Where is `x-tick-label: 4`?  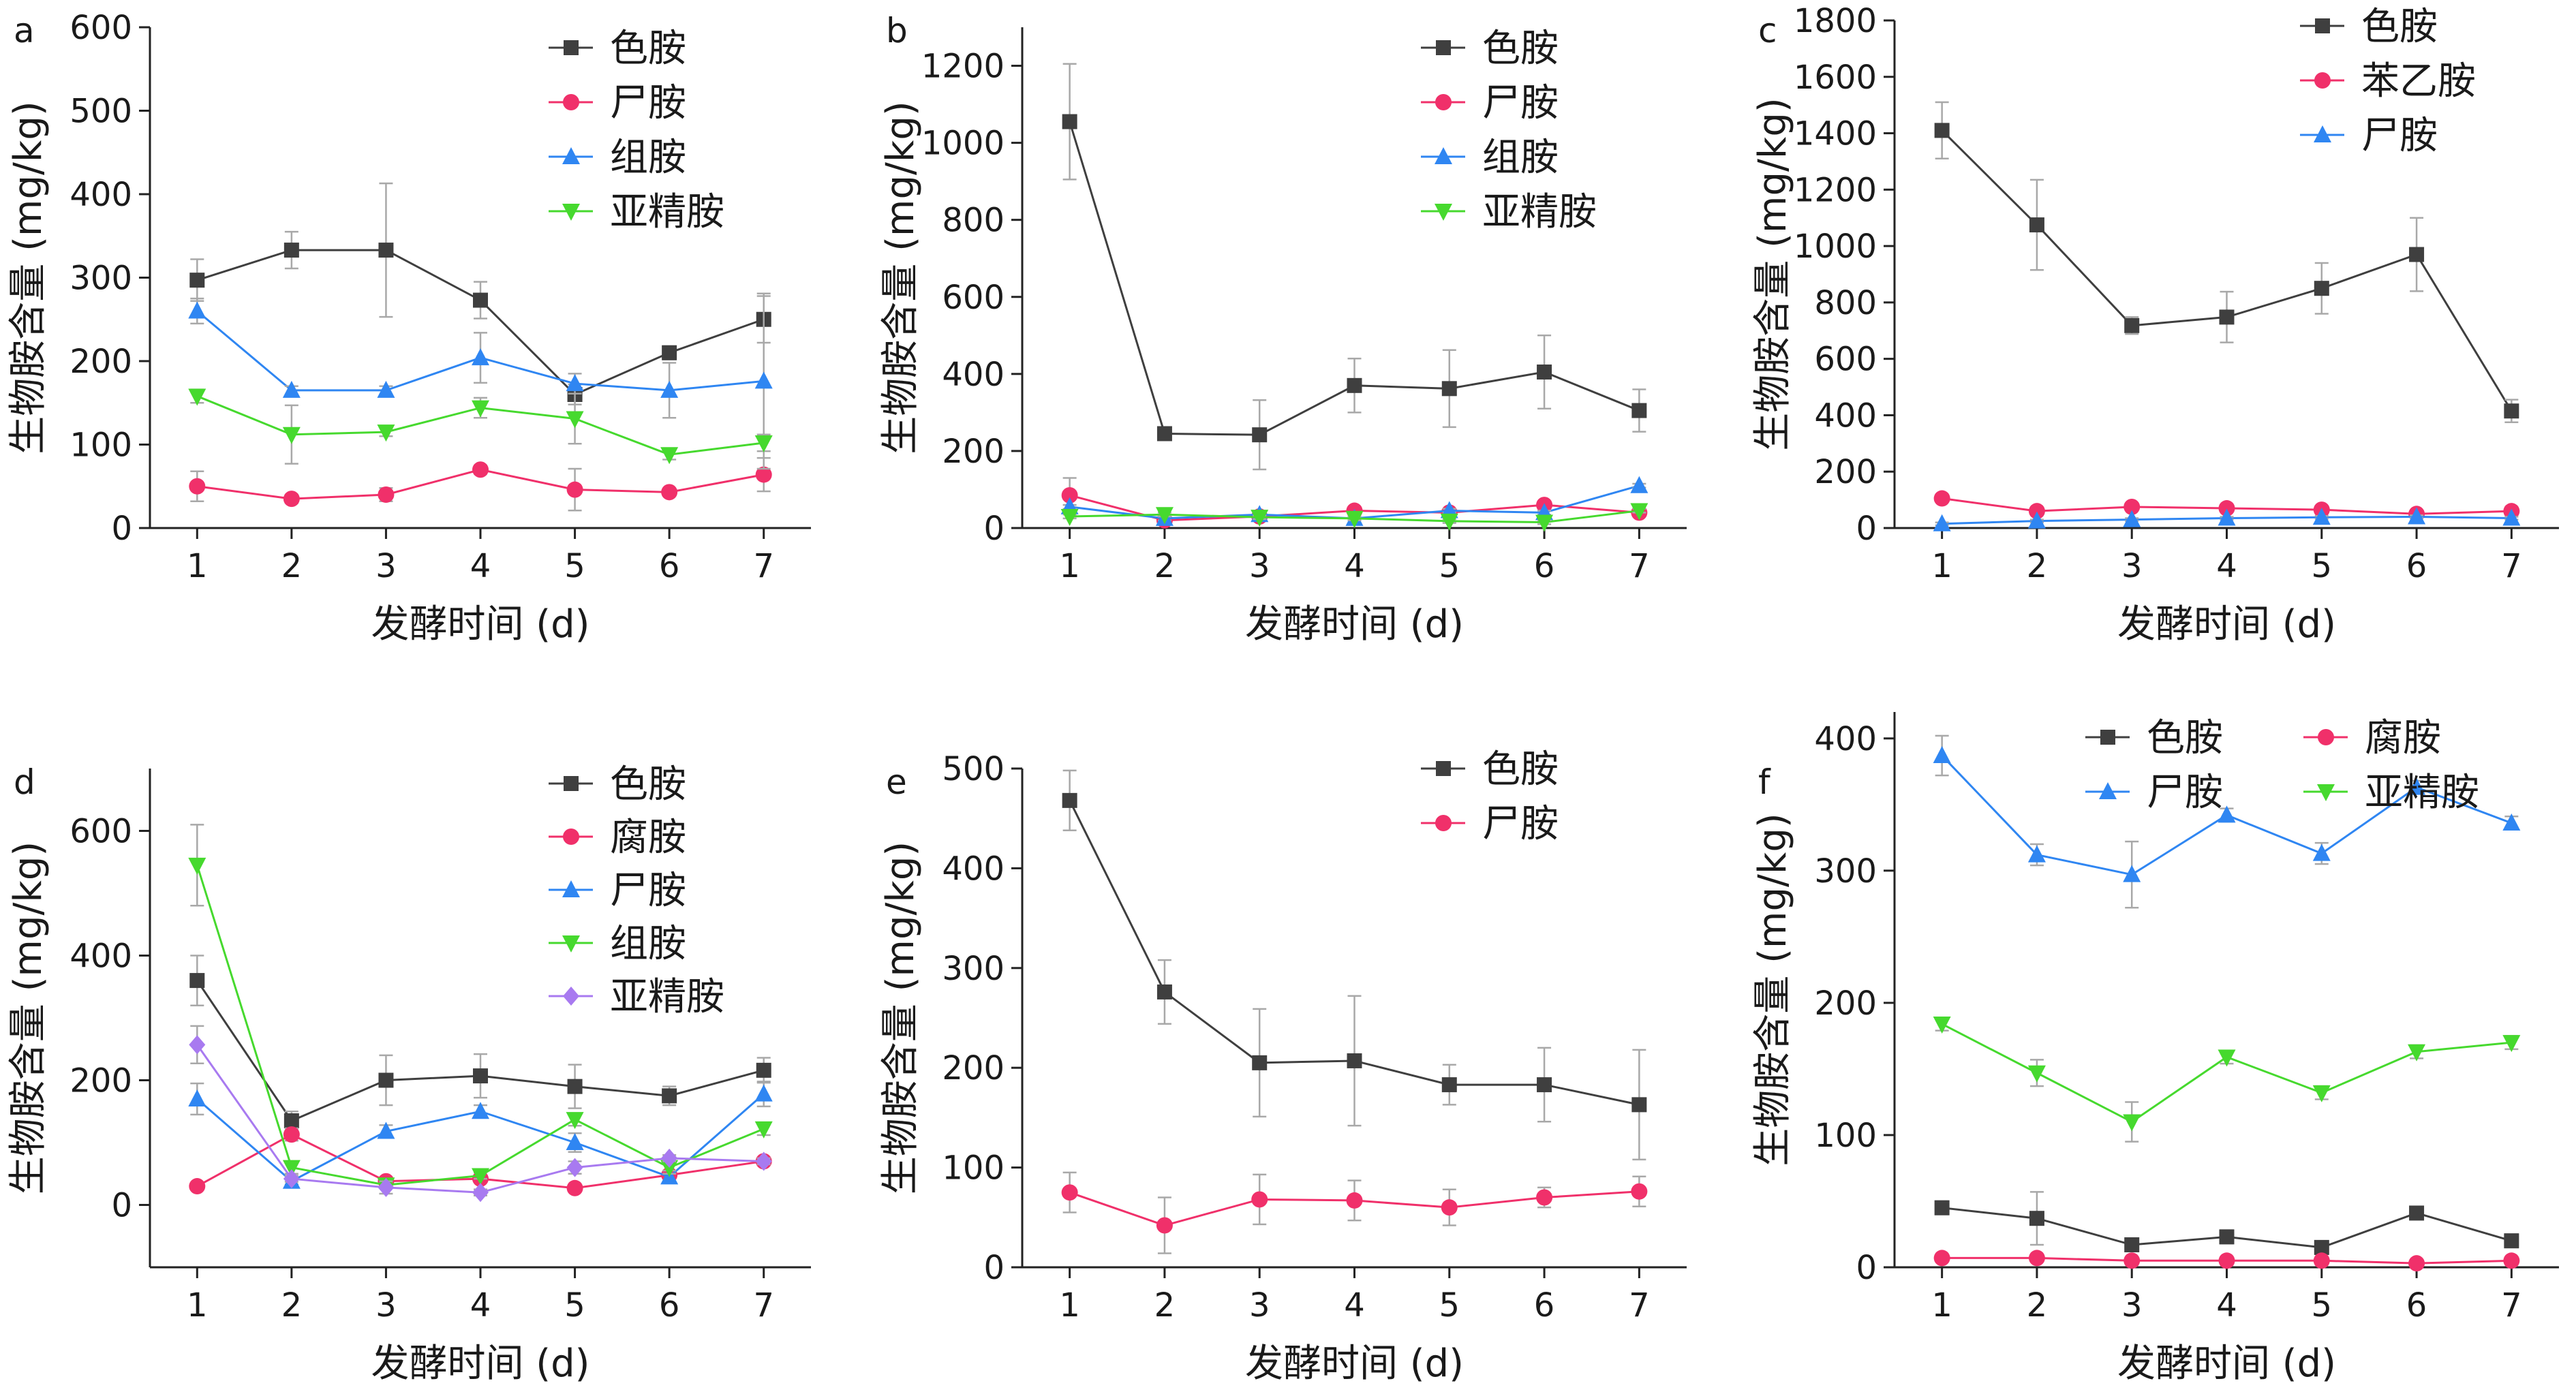 x-tick-label: 4 is located at coordinates (1354, 1305).